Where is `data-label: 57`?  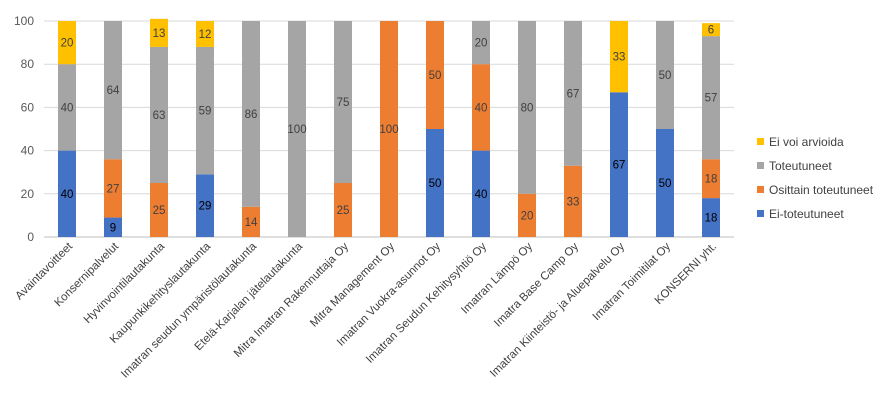
data-label: 57 is located at coordinates (711, 99).